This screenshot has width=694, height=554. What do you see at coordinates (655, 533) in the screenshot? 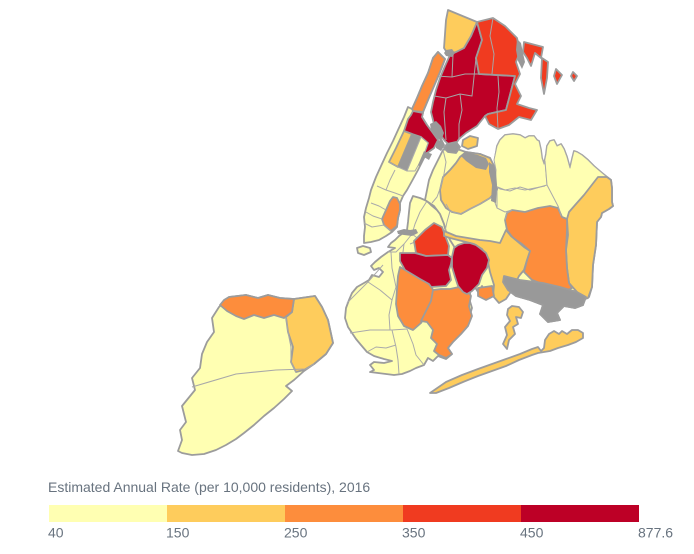
I see `svg-text: 877.6` at bounding box center [655, 533].